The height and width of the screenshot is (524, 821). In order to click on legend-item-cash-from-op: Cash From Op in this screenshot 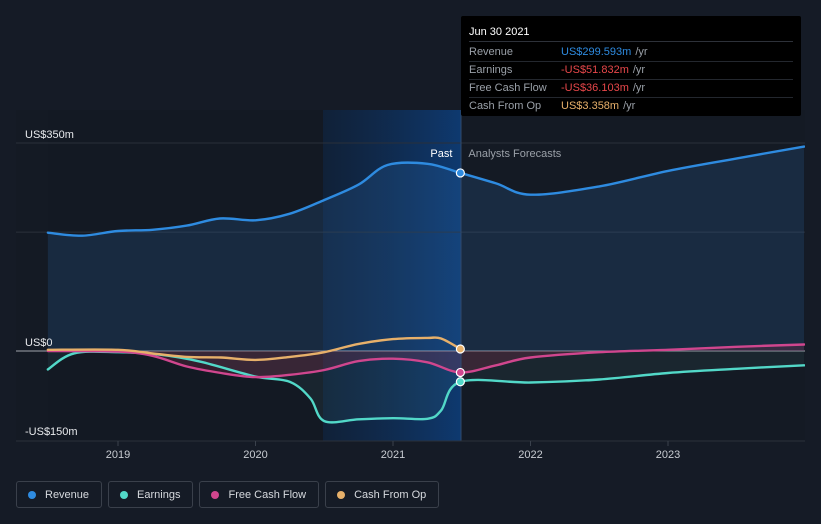, I will do `click(382, 494)`.